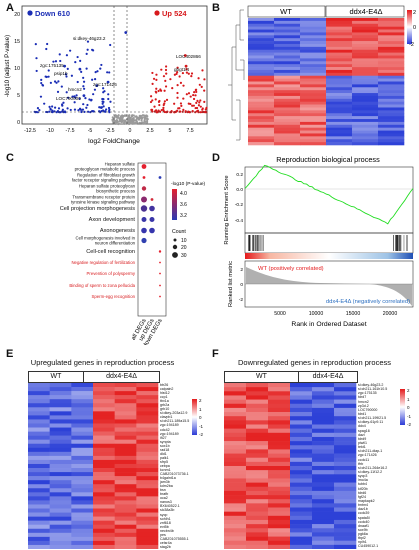 The image size is (419, 550). Describe the element at coordinates (188, 184) in the screenshot. I see `pvalue-legend-title: -log10 (P-value)` at that location.